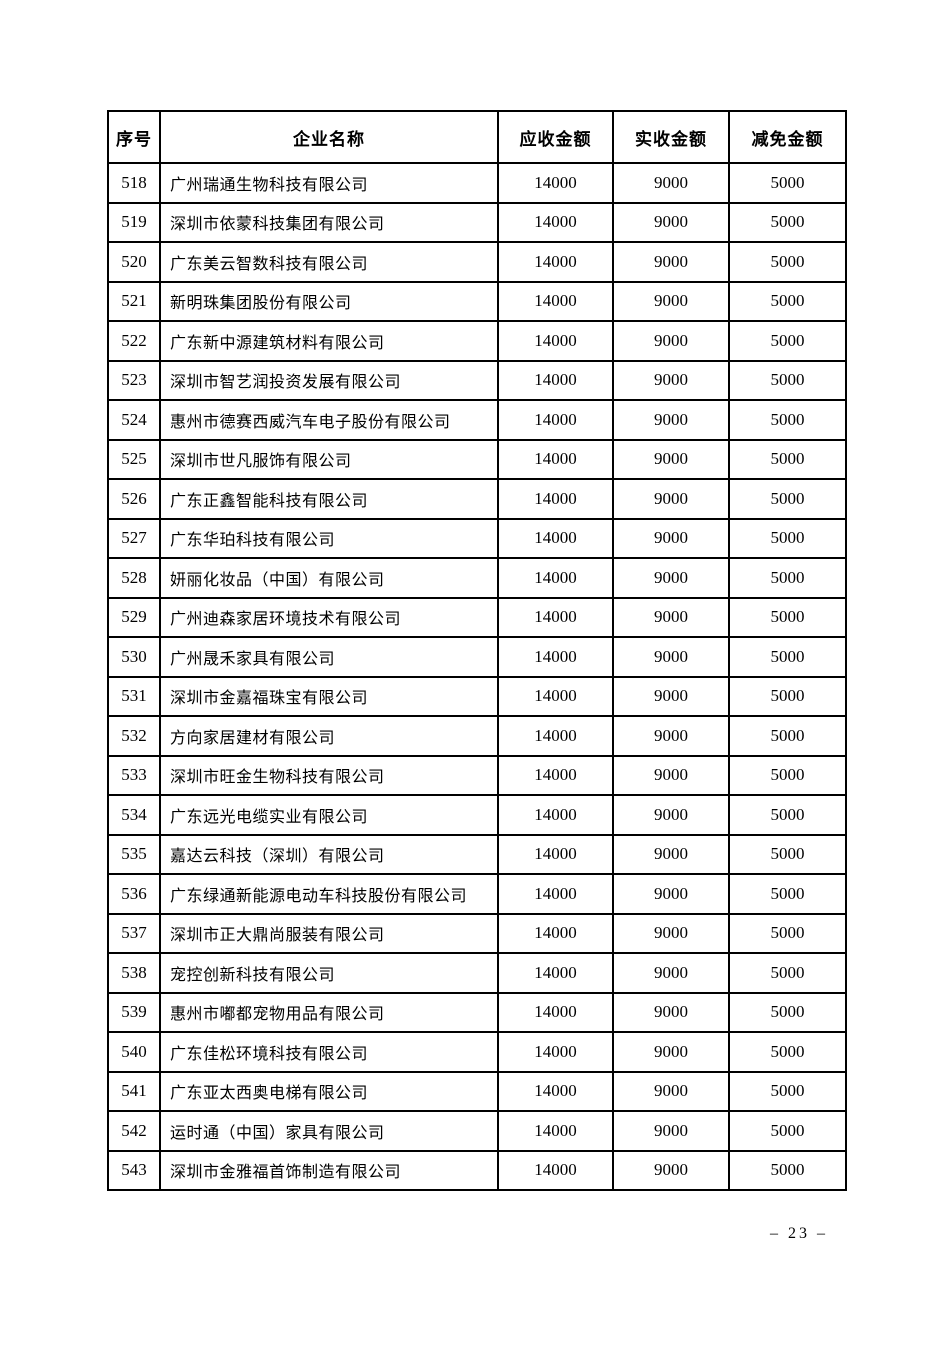 Image resolution: width=952 pixels, height=1346 pixels. I want to click on cell-company-name: 广东佳松环境科技有限公司, so click(329, 1052).